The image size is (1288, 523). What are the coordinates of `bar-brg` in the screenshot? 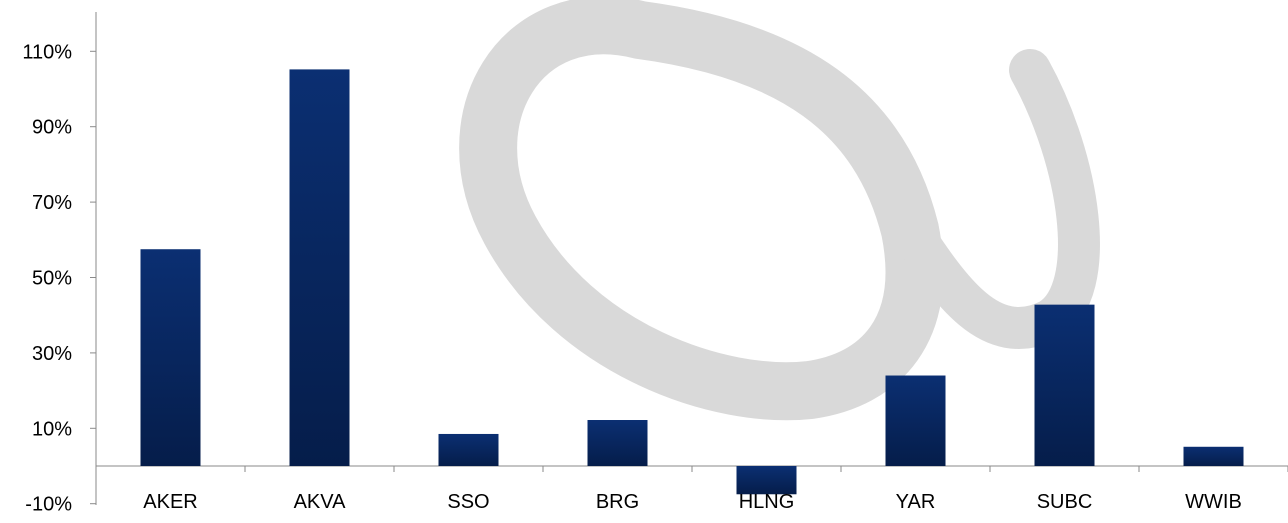 It's located at (617, 443).